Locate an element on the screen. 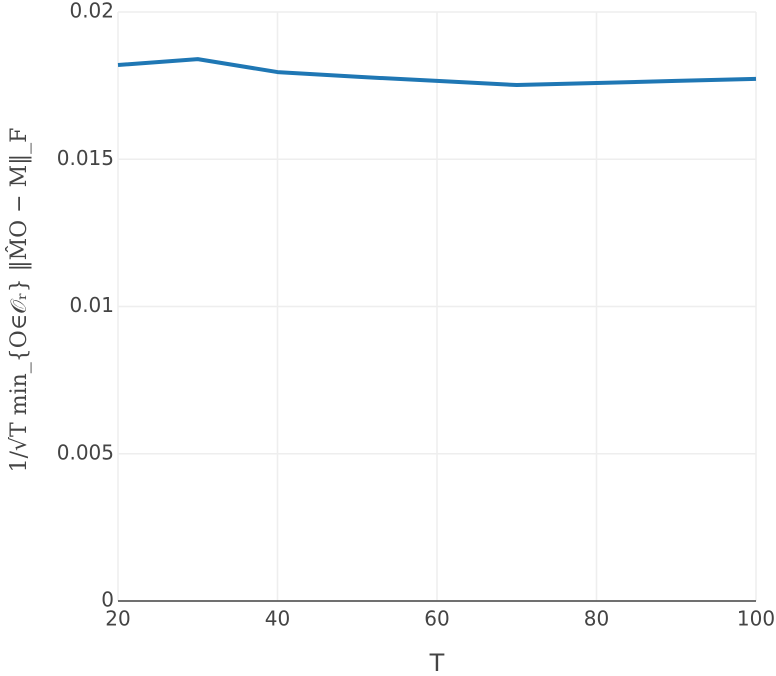 The image size is (776, 676). y-tick-label: 0 is located at coordinates (107, 600).